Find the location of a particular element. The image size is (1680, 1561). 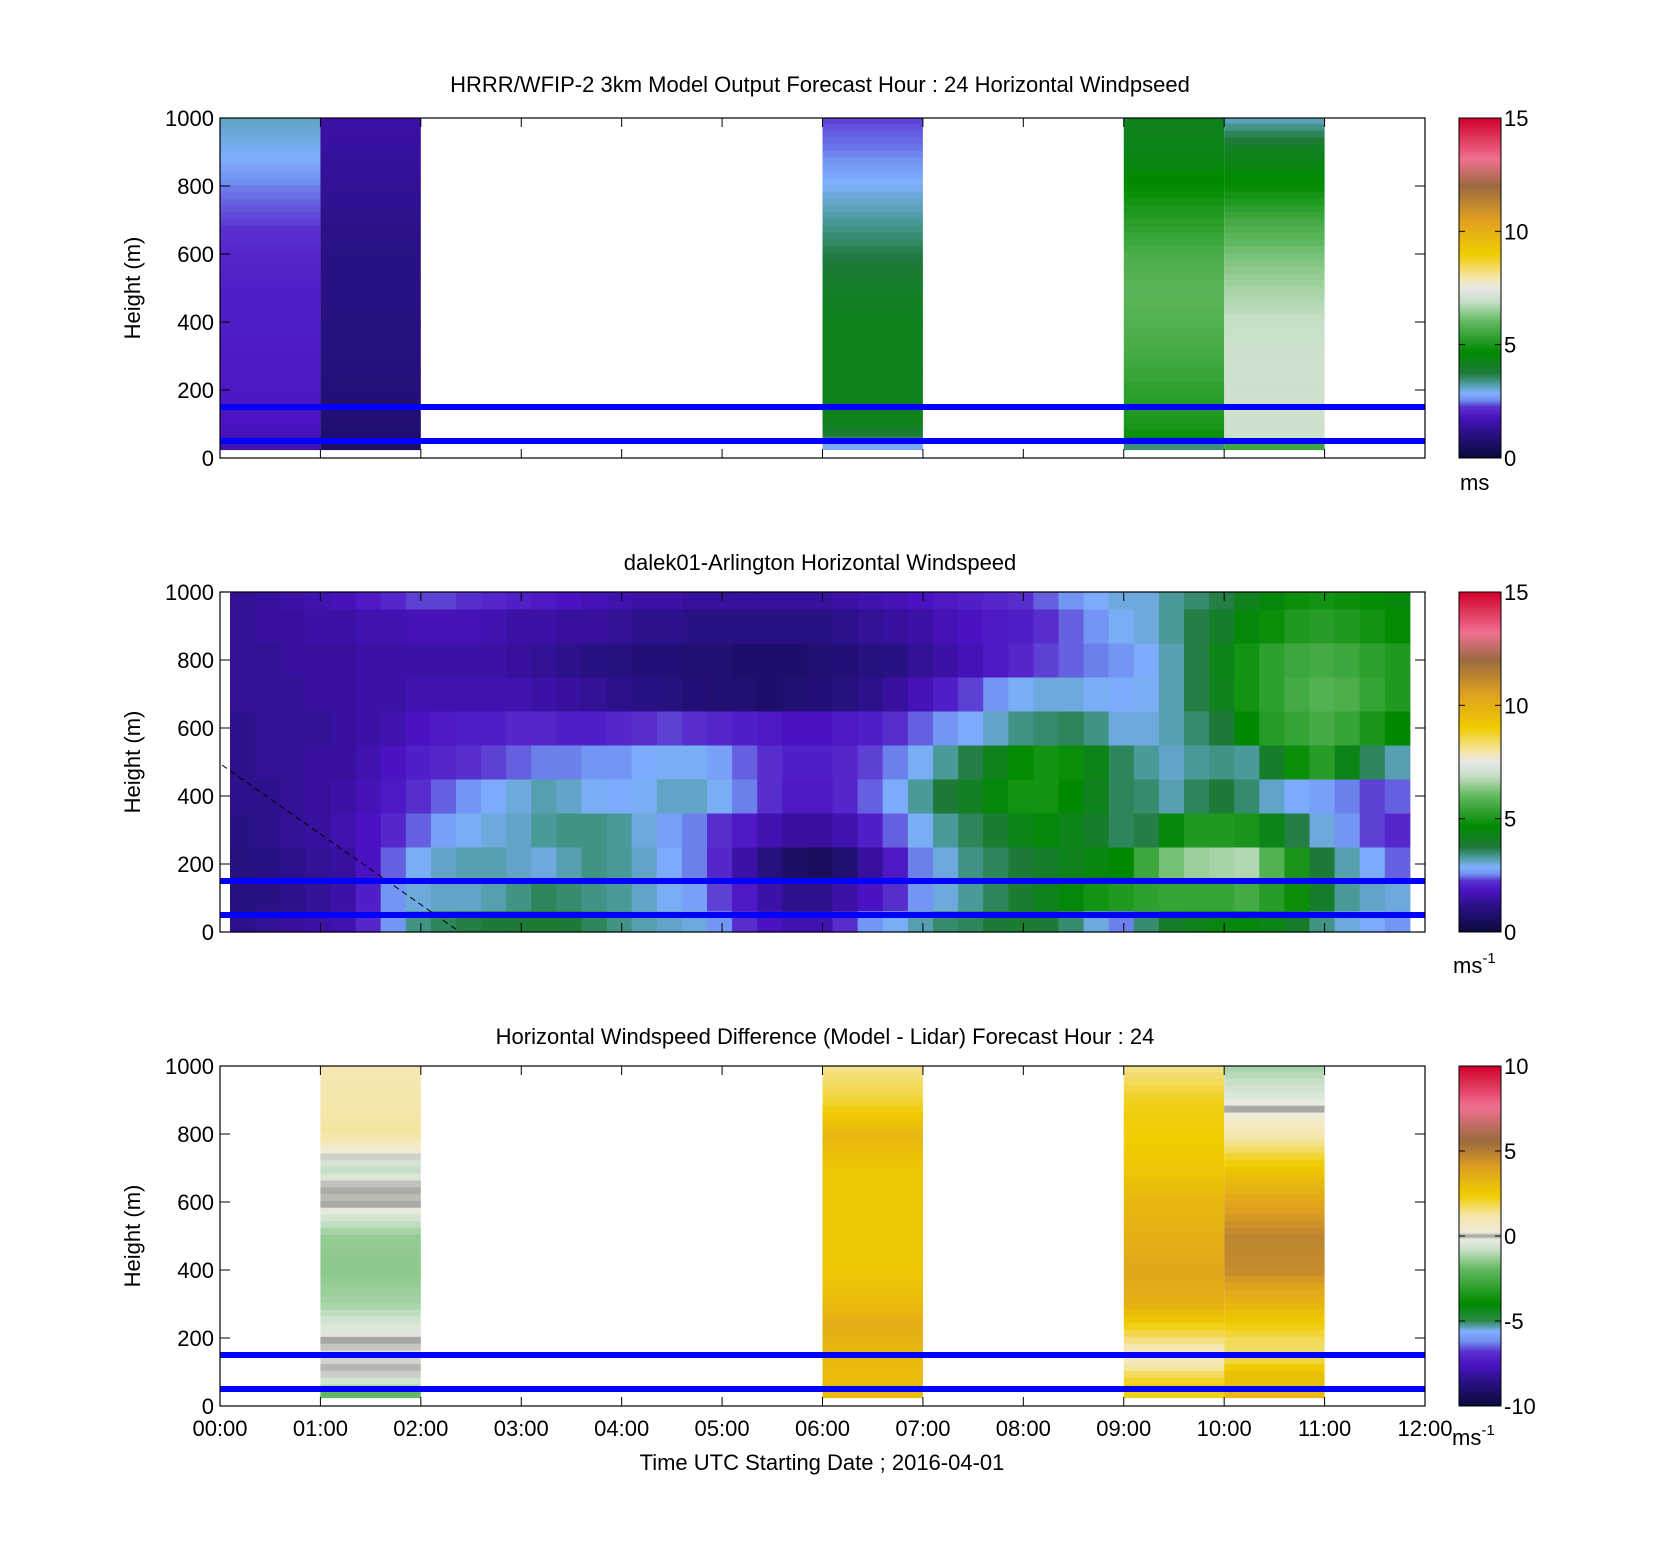

x-tick-label: 05:00 is located at coordinates (722, 1428).